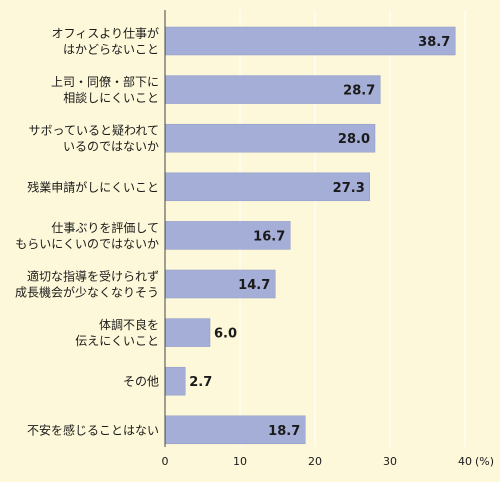 The width and height of the screenshot is (500, 482). Describe the element at coordinates (93, 276) in the screenshot. I see `category-label: 適切な指導を受けられず` at that location.